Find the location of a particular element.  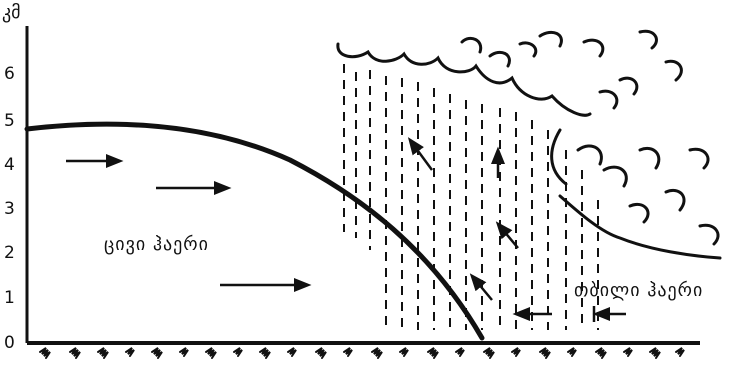

y-ticks: 6 5 4 3 2 1 0 is located at coordinates (9, 208).